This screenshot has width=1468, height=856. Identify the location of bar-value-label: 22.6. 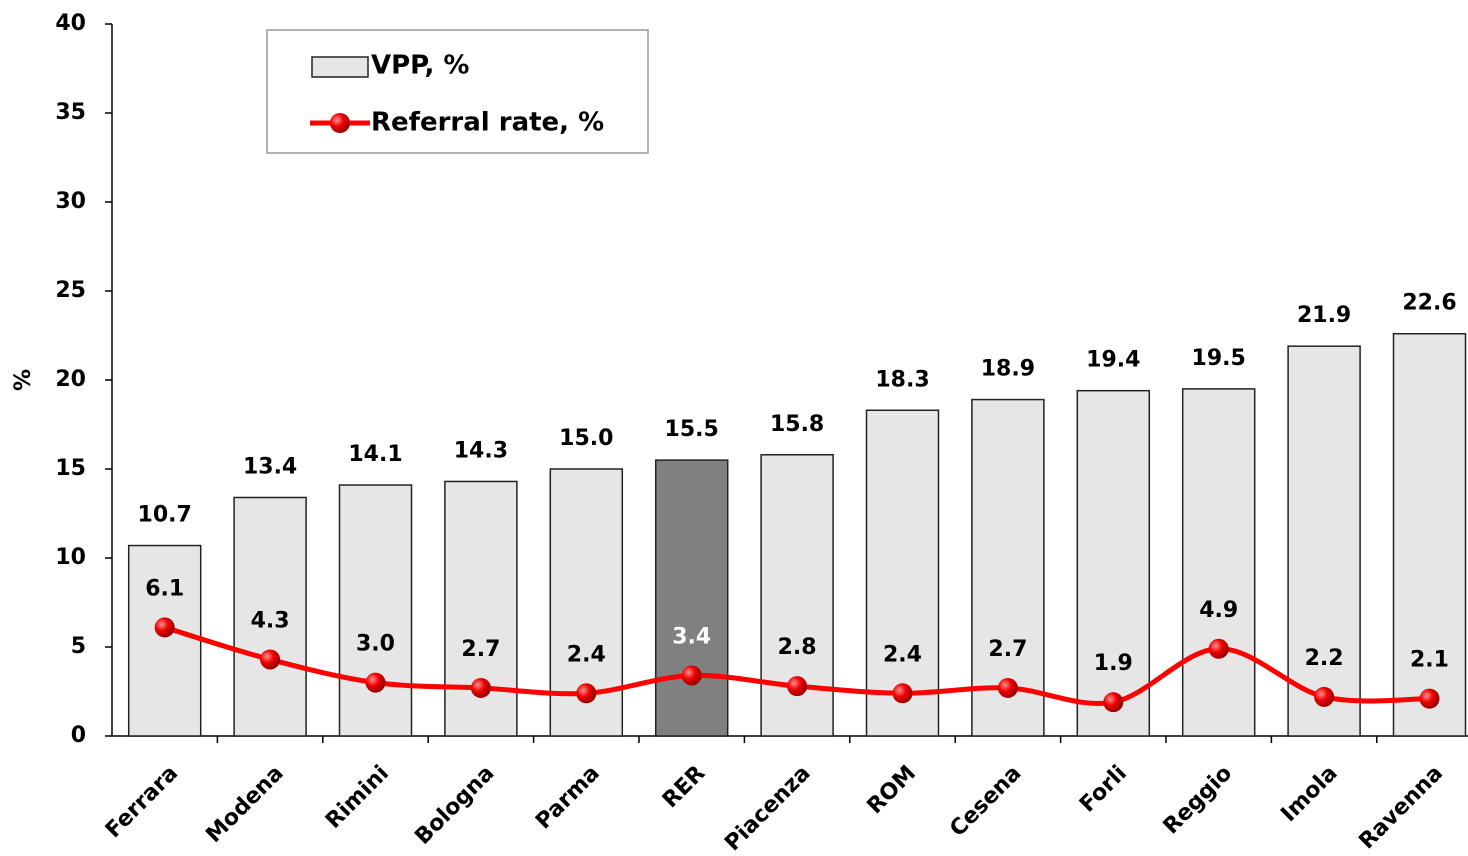
(1429, 303).